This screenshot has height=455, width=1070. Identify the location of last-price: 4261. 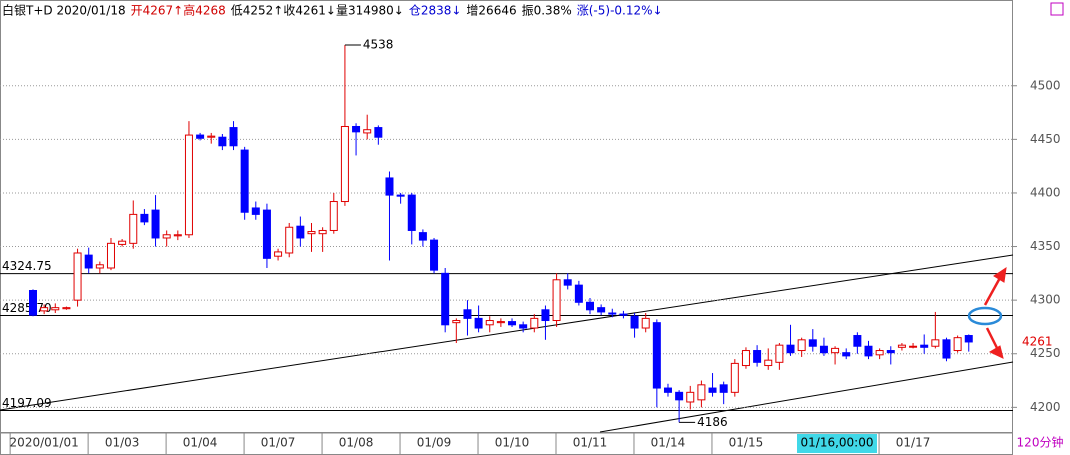
(1037, 341).